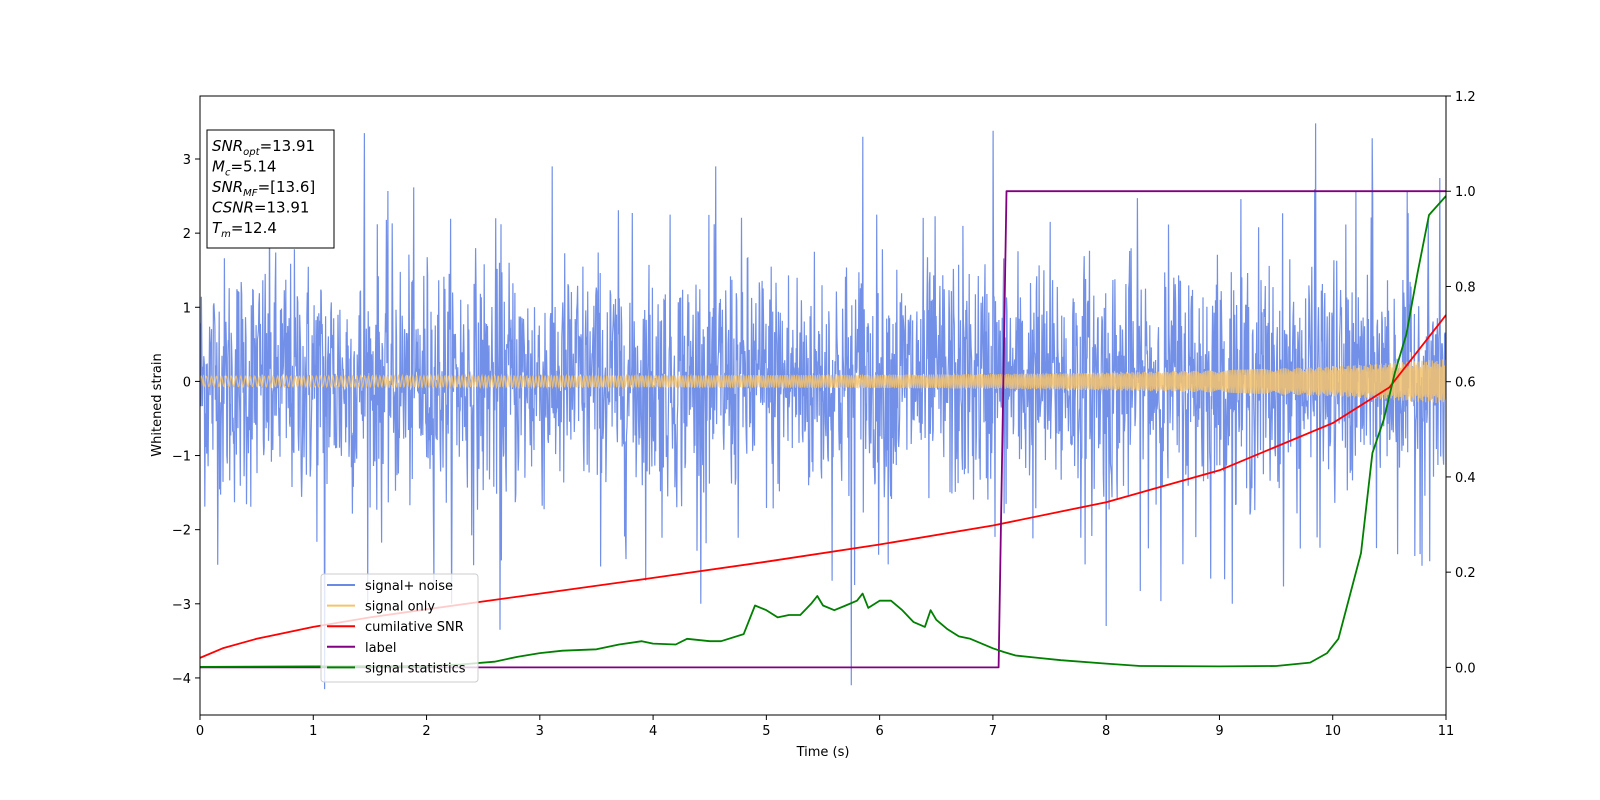  I want to click on y-tick-label: −4, so click(181, 679).